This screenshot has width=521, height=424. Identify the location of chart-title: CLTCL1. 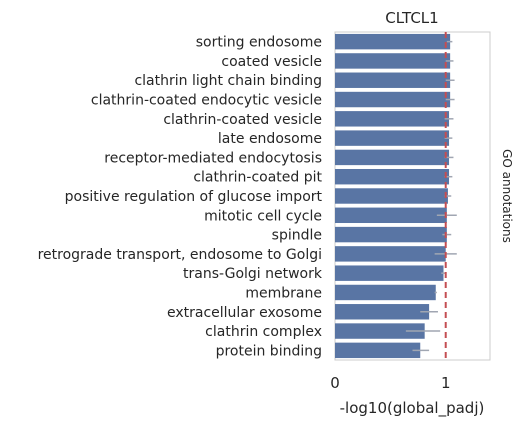
(411, 18).